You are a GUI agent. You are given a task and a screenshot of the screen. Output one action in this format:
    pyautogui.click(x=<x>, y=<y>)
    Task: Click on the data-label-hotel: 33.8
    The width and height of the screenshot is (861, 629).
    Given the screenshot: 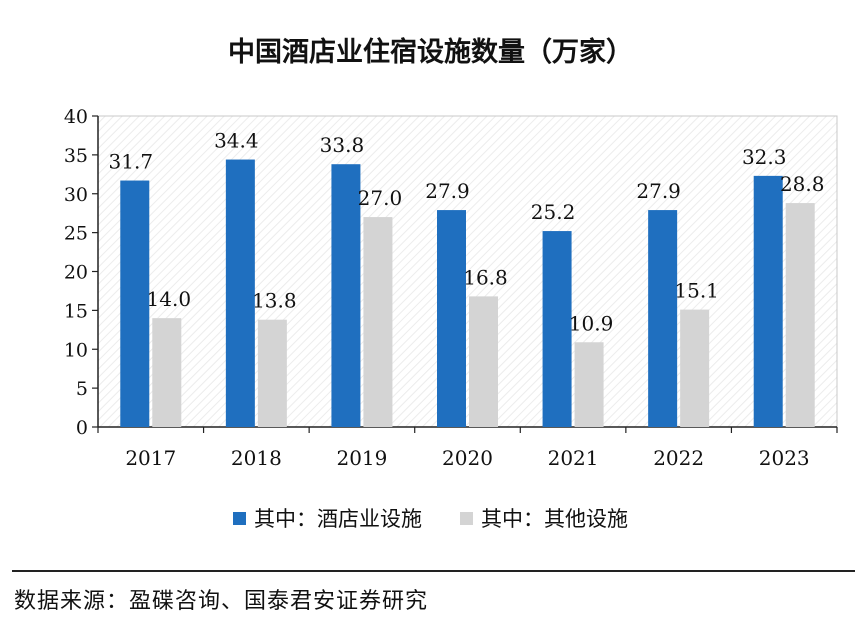 What is the action you would take?
    pyautogui.click(x=342, y=145)
    